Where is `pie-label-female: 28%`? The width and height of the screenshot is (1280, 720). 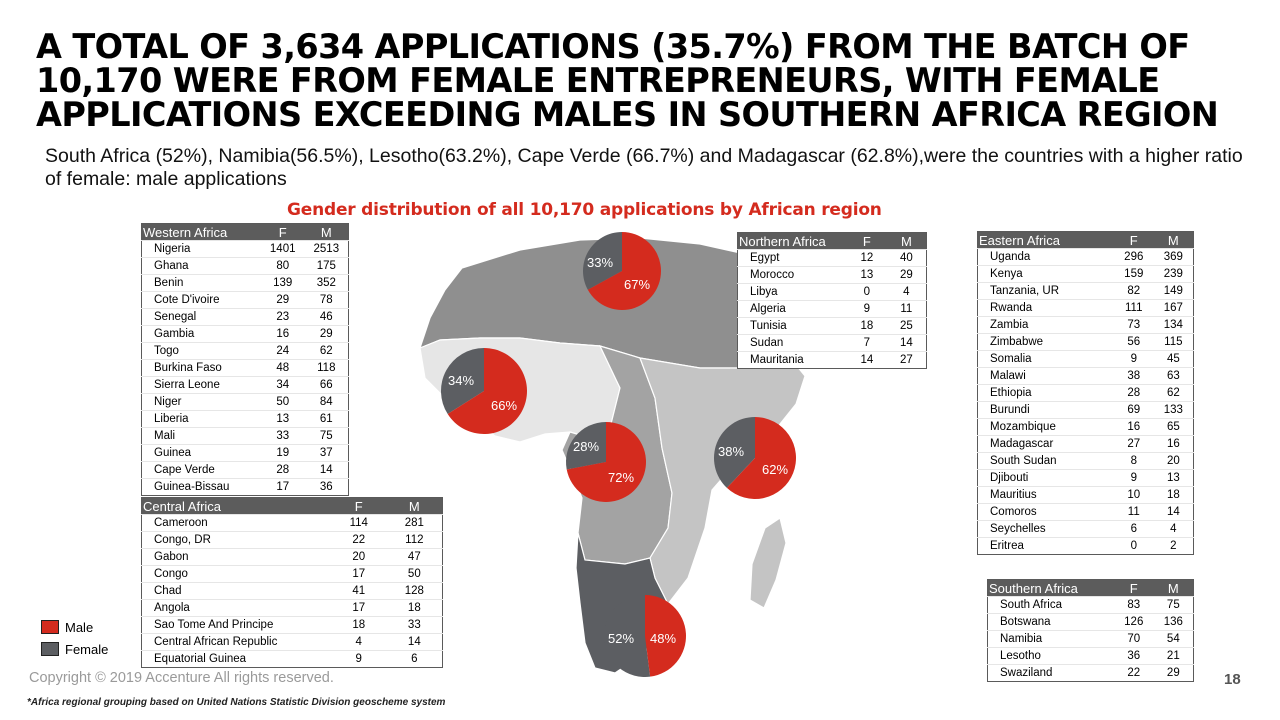 pie-label-female: 28% is located at coordinates (586, 446).